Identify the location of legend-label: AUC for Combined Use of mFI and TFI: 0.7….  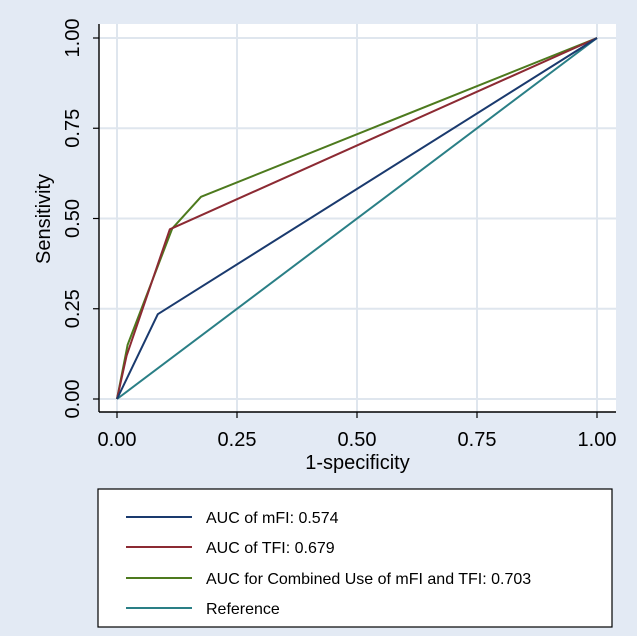
(368, 579).